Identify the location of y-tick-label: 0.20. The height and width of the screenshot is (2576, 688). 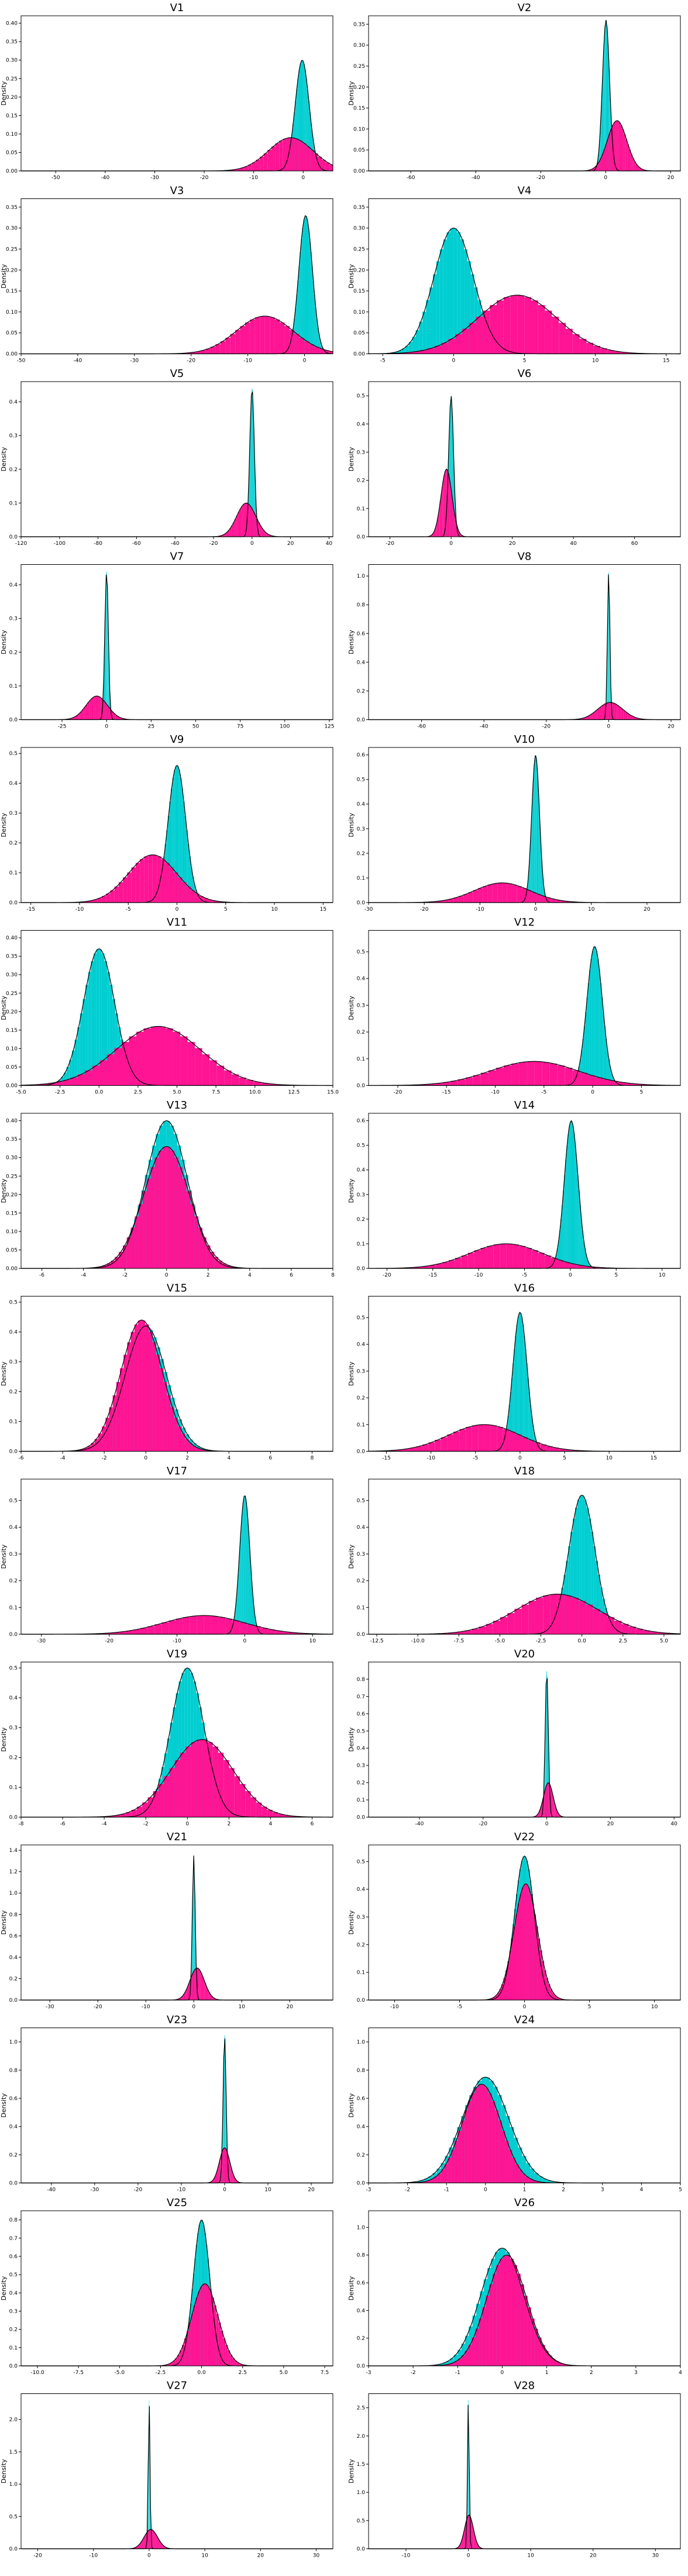
(359, 270).